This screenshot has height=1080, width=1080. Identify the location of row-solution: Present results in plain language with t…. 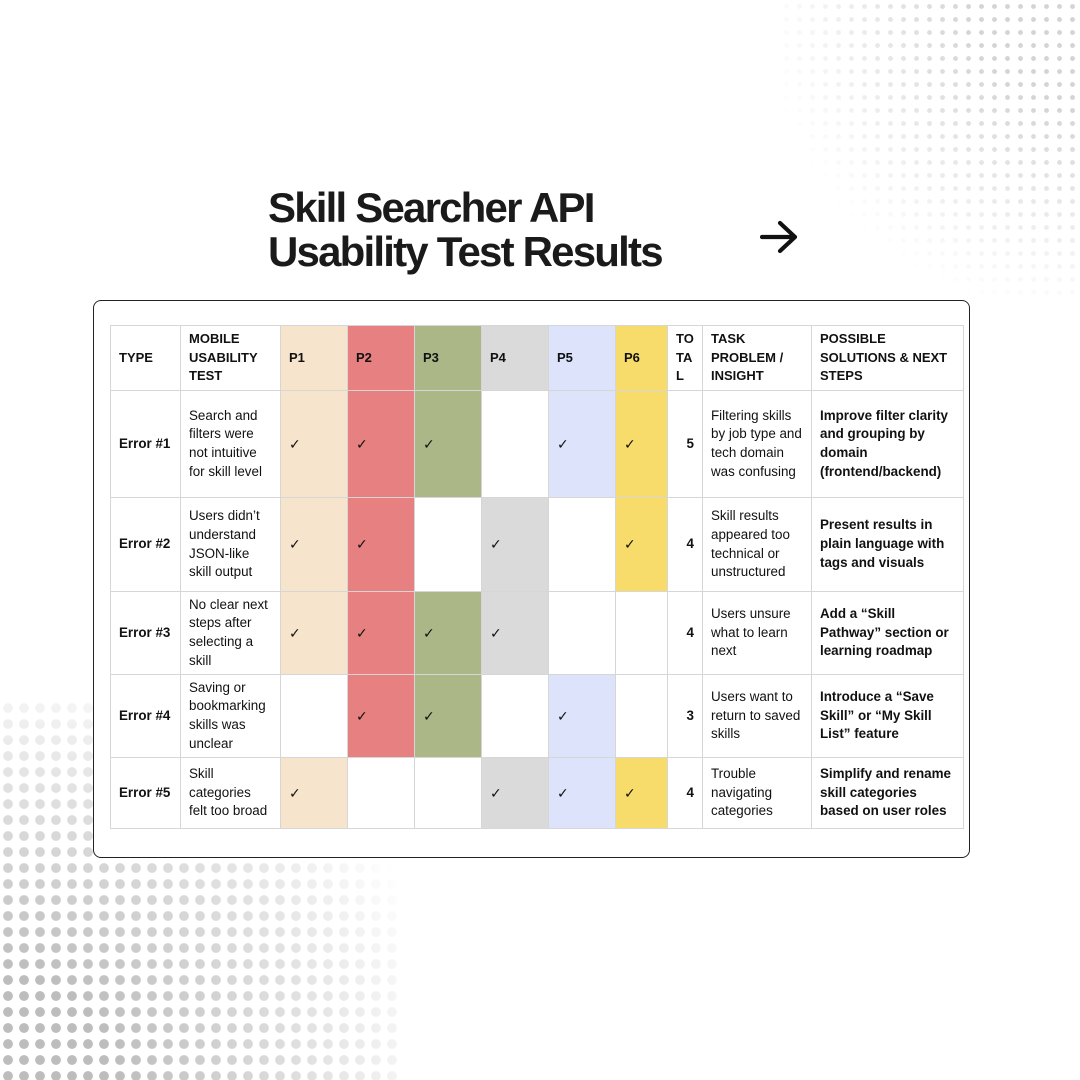
(887, 544).